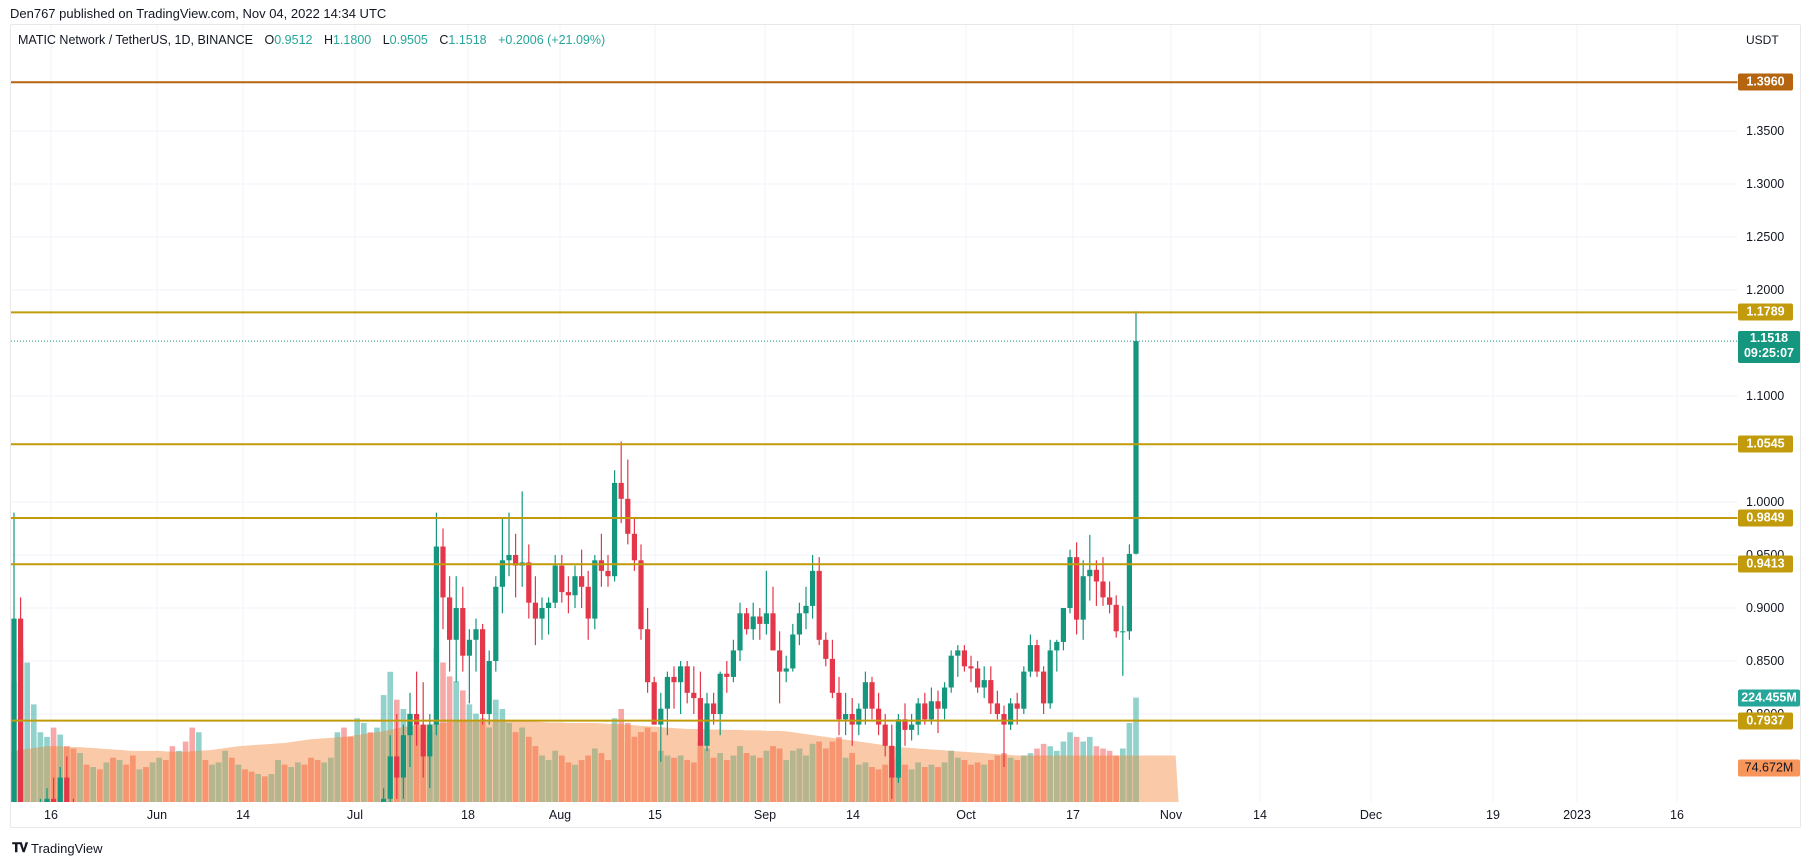 The width and height of the screenshot is (1815, 866). Describe the element at coordinates (20, 847) in the screenshot. I see `tradingview-logo-icon: 𝐓𝐕` at that location.